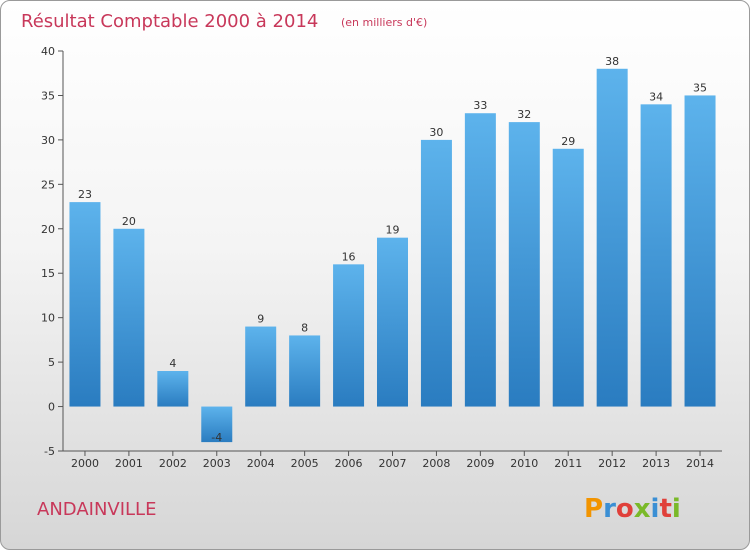  Describe the element at coordinates (568, 277) in the screenshot. I see `bar-2011` at that location.